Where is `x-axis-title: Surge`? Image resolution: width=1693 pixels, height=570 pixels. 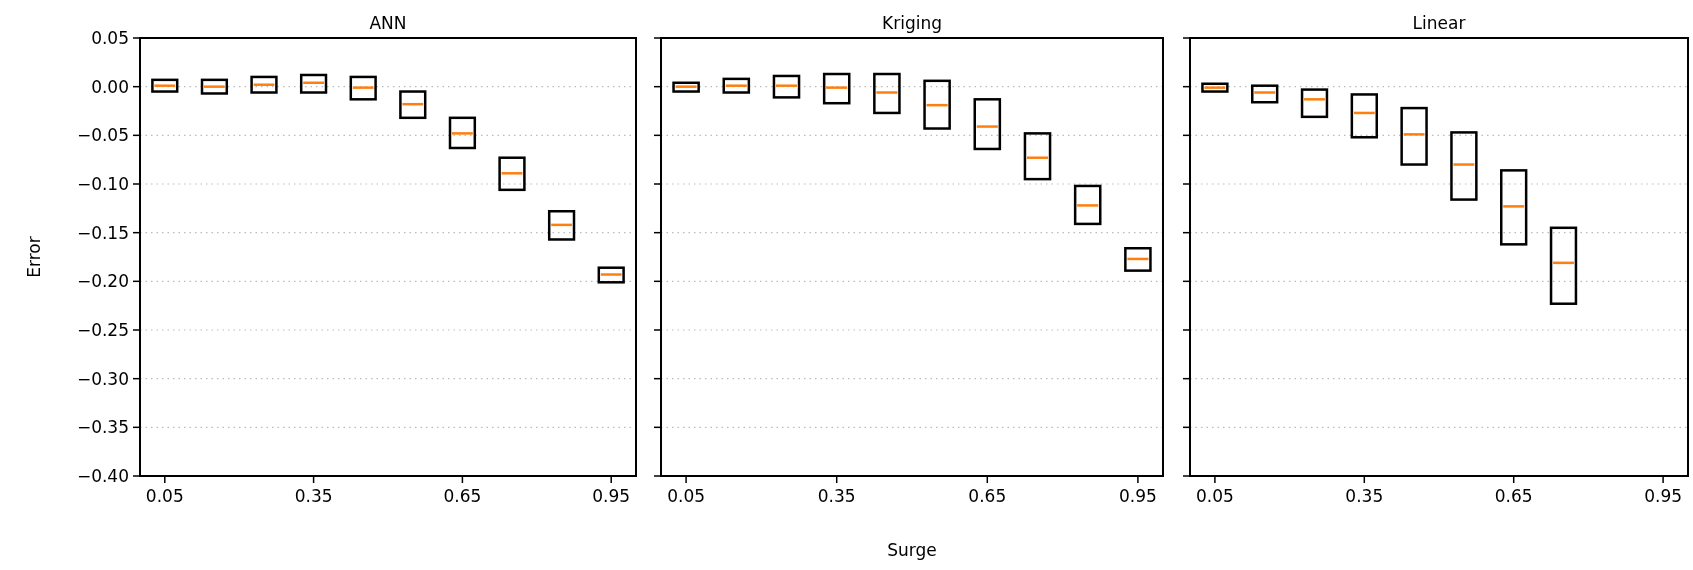
x-axis-title: Surge is located at coordinates (912, 550).